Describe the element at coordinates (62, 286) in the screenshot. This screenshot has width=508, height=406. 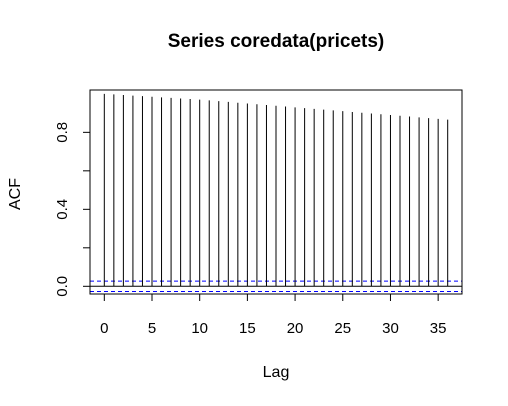
I see `y-tick-label-0.0: 0.0` at that location.